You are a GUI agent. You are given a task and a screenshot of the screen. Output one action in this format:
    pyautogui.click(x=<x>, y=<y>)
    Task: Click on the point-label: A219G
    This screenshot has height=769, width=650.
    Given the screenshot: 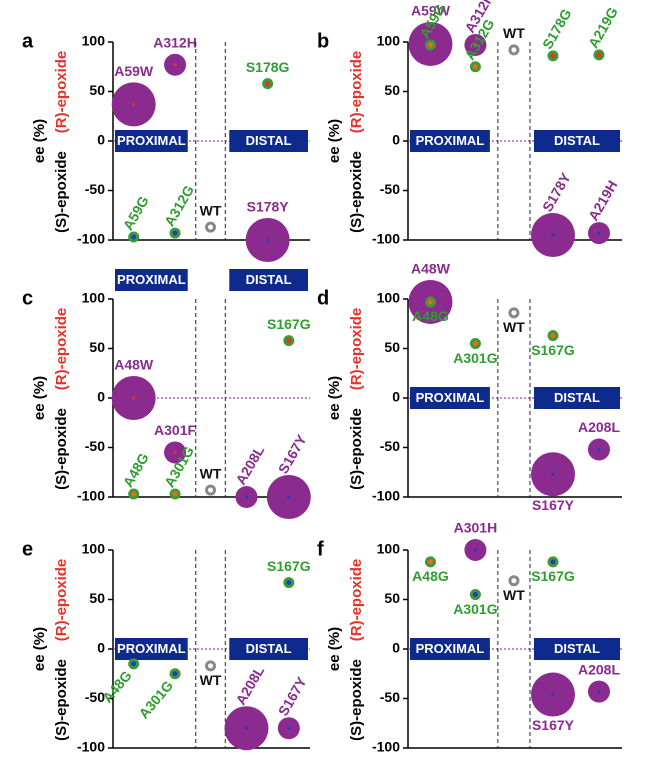 What is the action you would take?
    pyautogui.click(x=603, y=27)
    